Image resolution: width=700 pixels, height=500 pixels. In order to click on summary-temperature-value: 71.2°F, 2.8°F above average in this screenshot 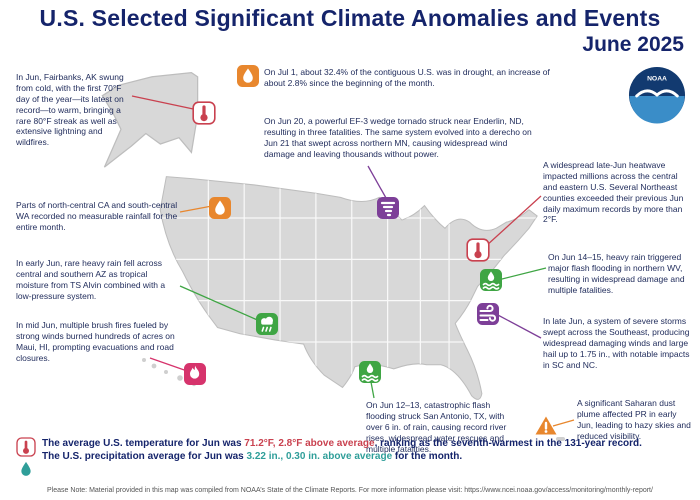, I will do `click(309, 443)`.